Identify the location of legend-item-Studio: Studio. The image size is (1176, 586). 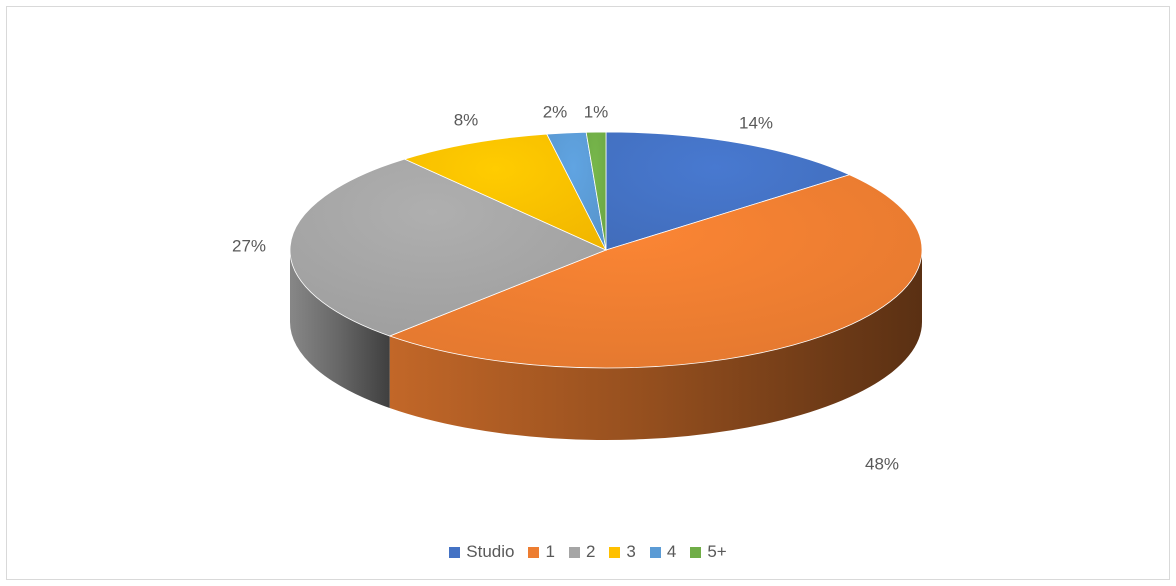
(481, 552).